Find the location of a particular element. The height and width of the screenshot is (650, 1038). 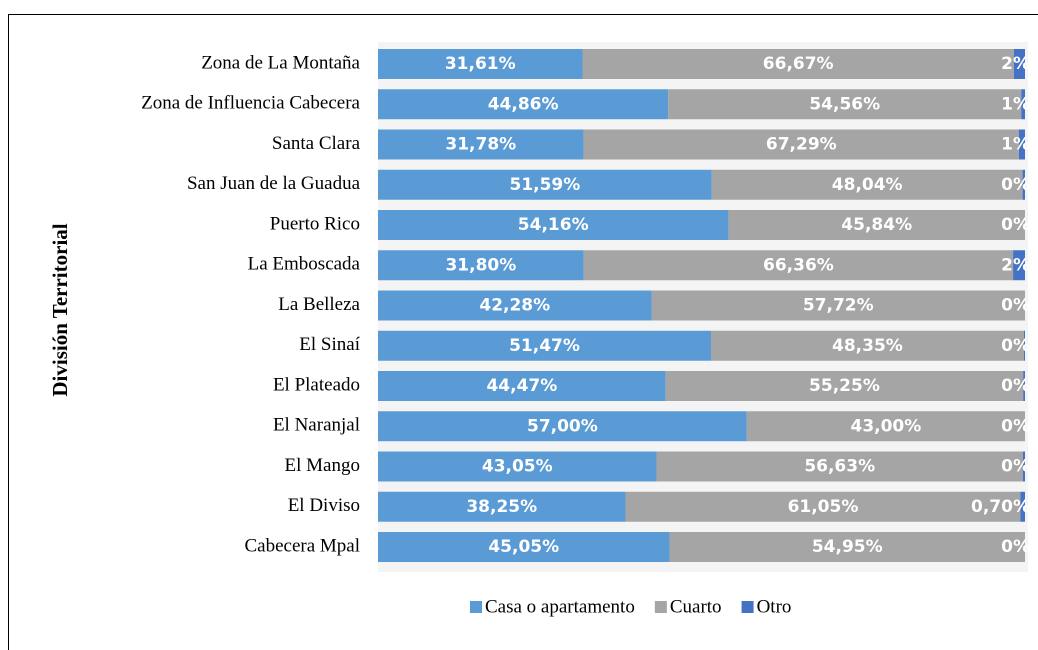

y-tick-label: La Emboscada is located at coordinates (304, 264).